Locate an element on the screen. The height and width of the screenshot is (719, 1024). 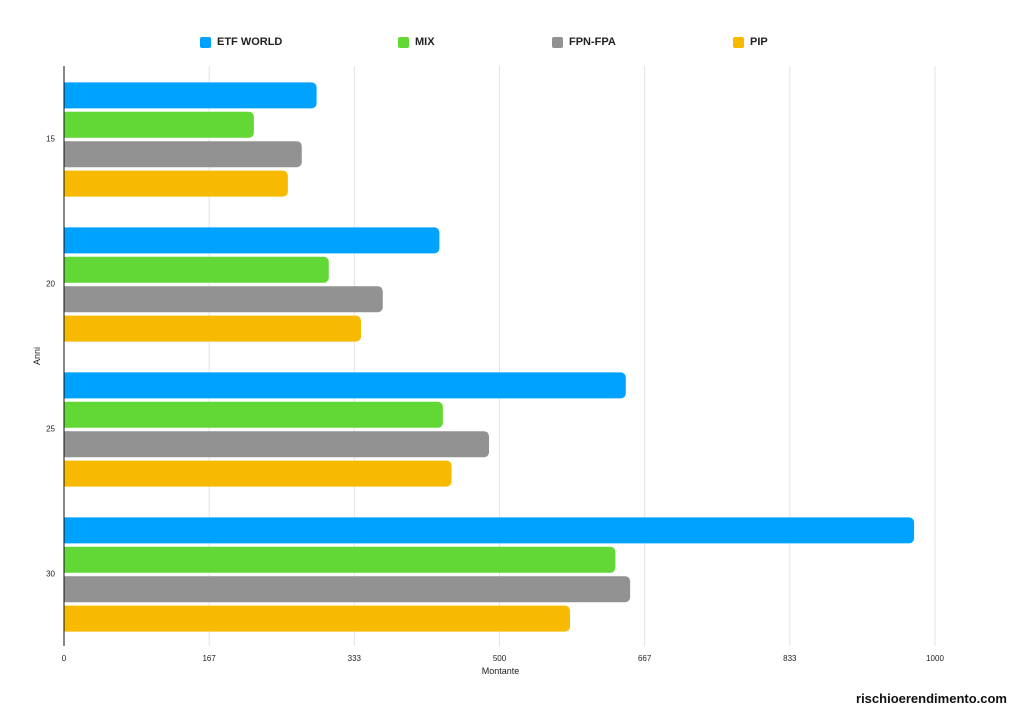
legend-item-pip: PIP is located at coordinates (750, 42).